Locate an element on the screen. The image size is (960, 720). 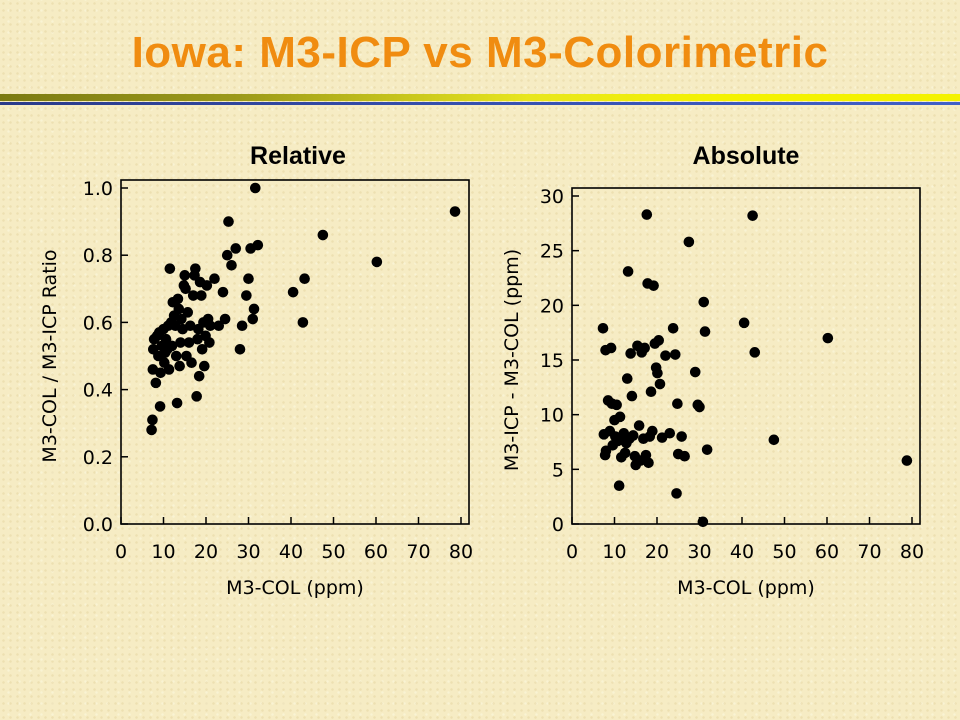
title-divider is located at coordinates (480, 101).